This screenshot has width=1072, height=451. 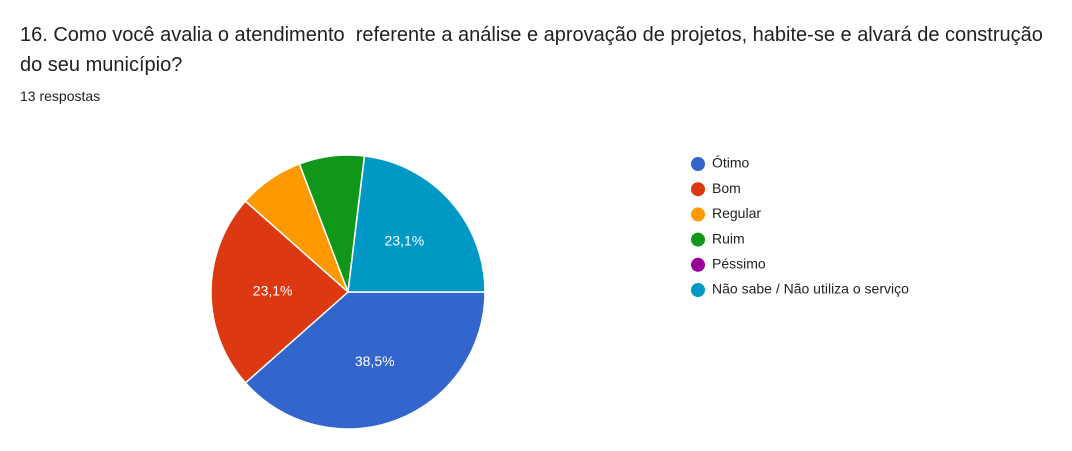 What do you see at coordinates (728, 238) in the screenshot?
I see `legend-label: Ruim` at bounding box center [728, 238].